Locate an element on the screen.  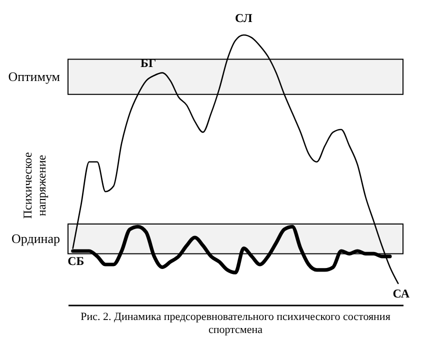
band-label: Ординар is located at coordinates (35, 238).